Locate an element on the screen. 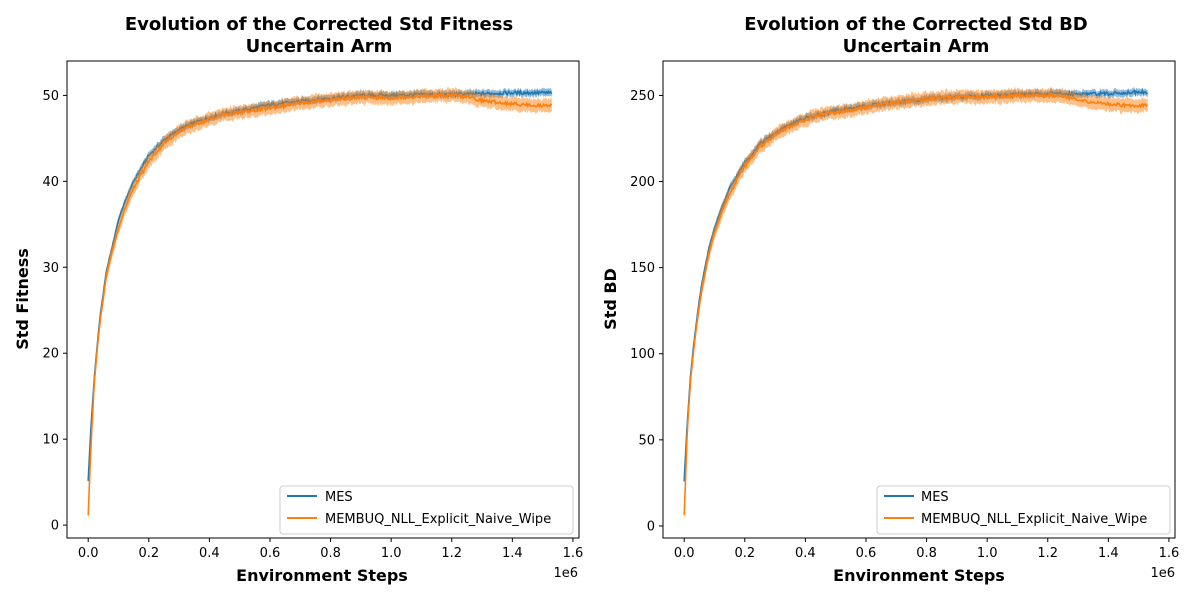 Image resolution: width=1200 pixels, height=600 pixels. y-tick-label: 200 is located at coordinates (642, 182).